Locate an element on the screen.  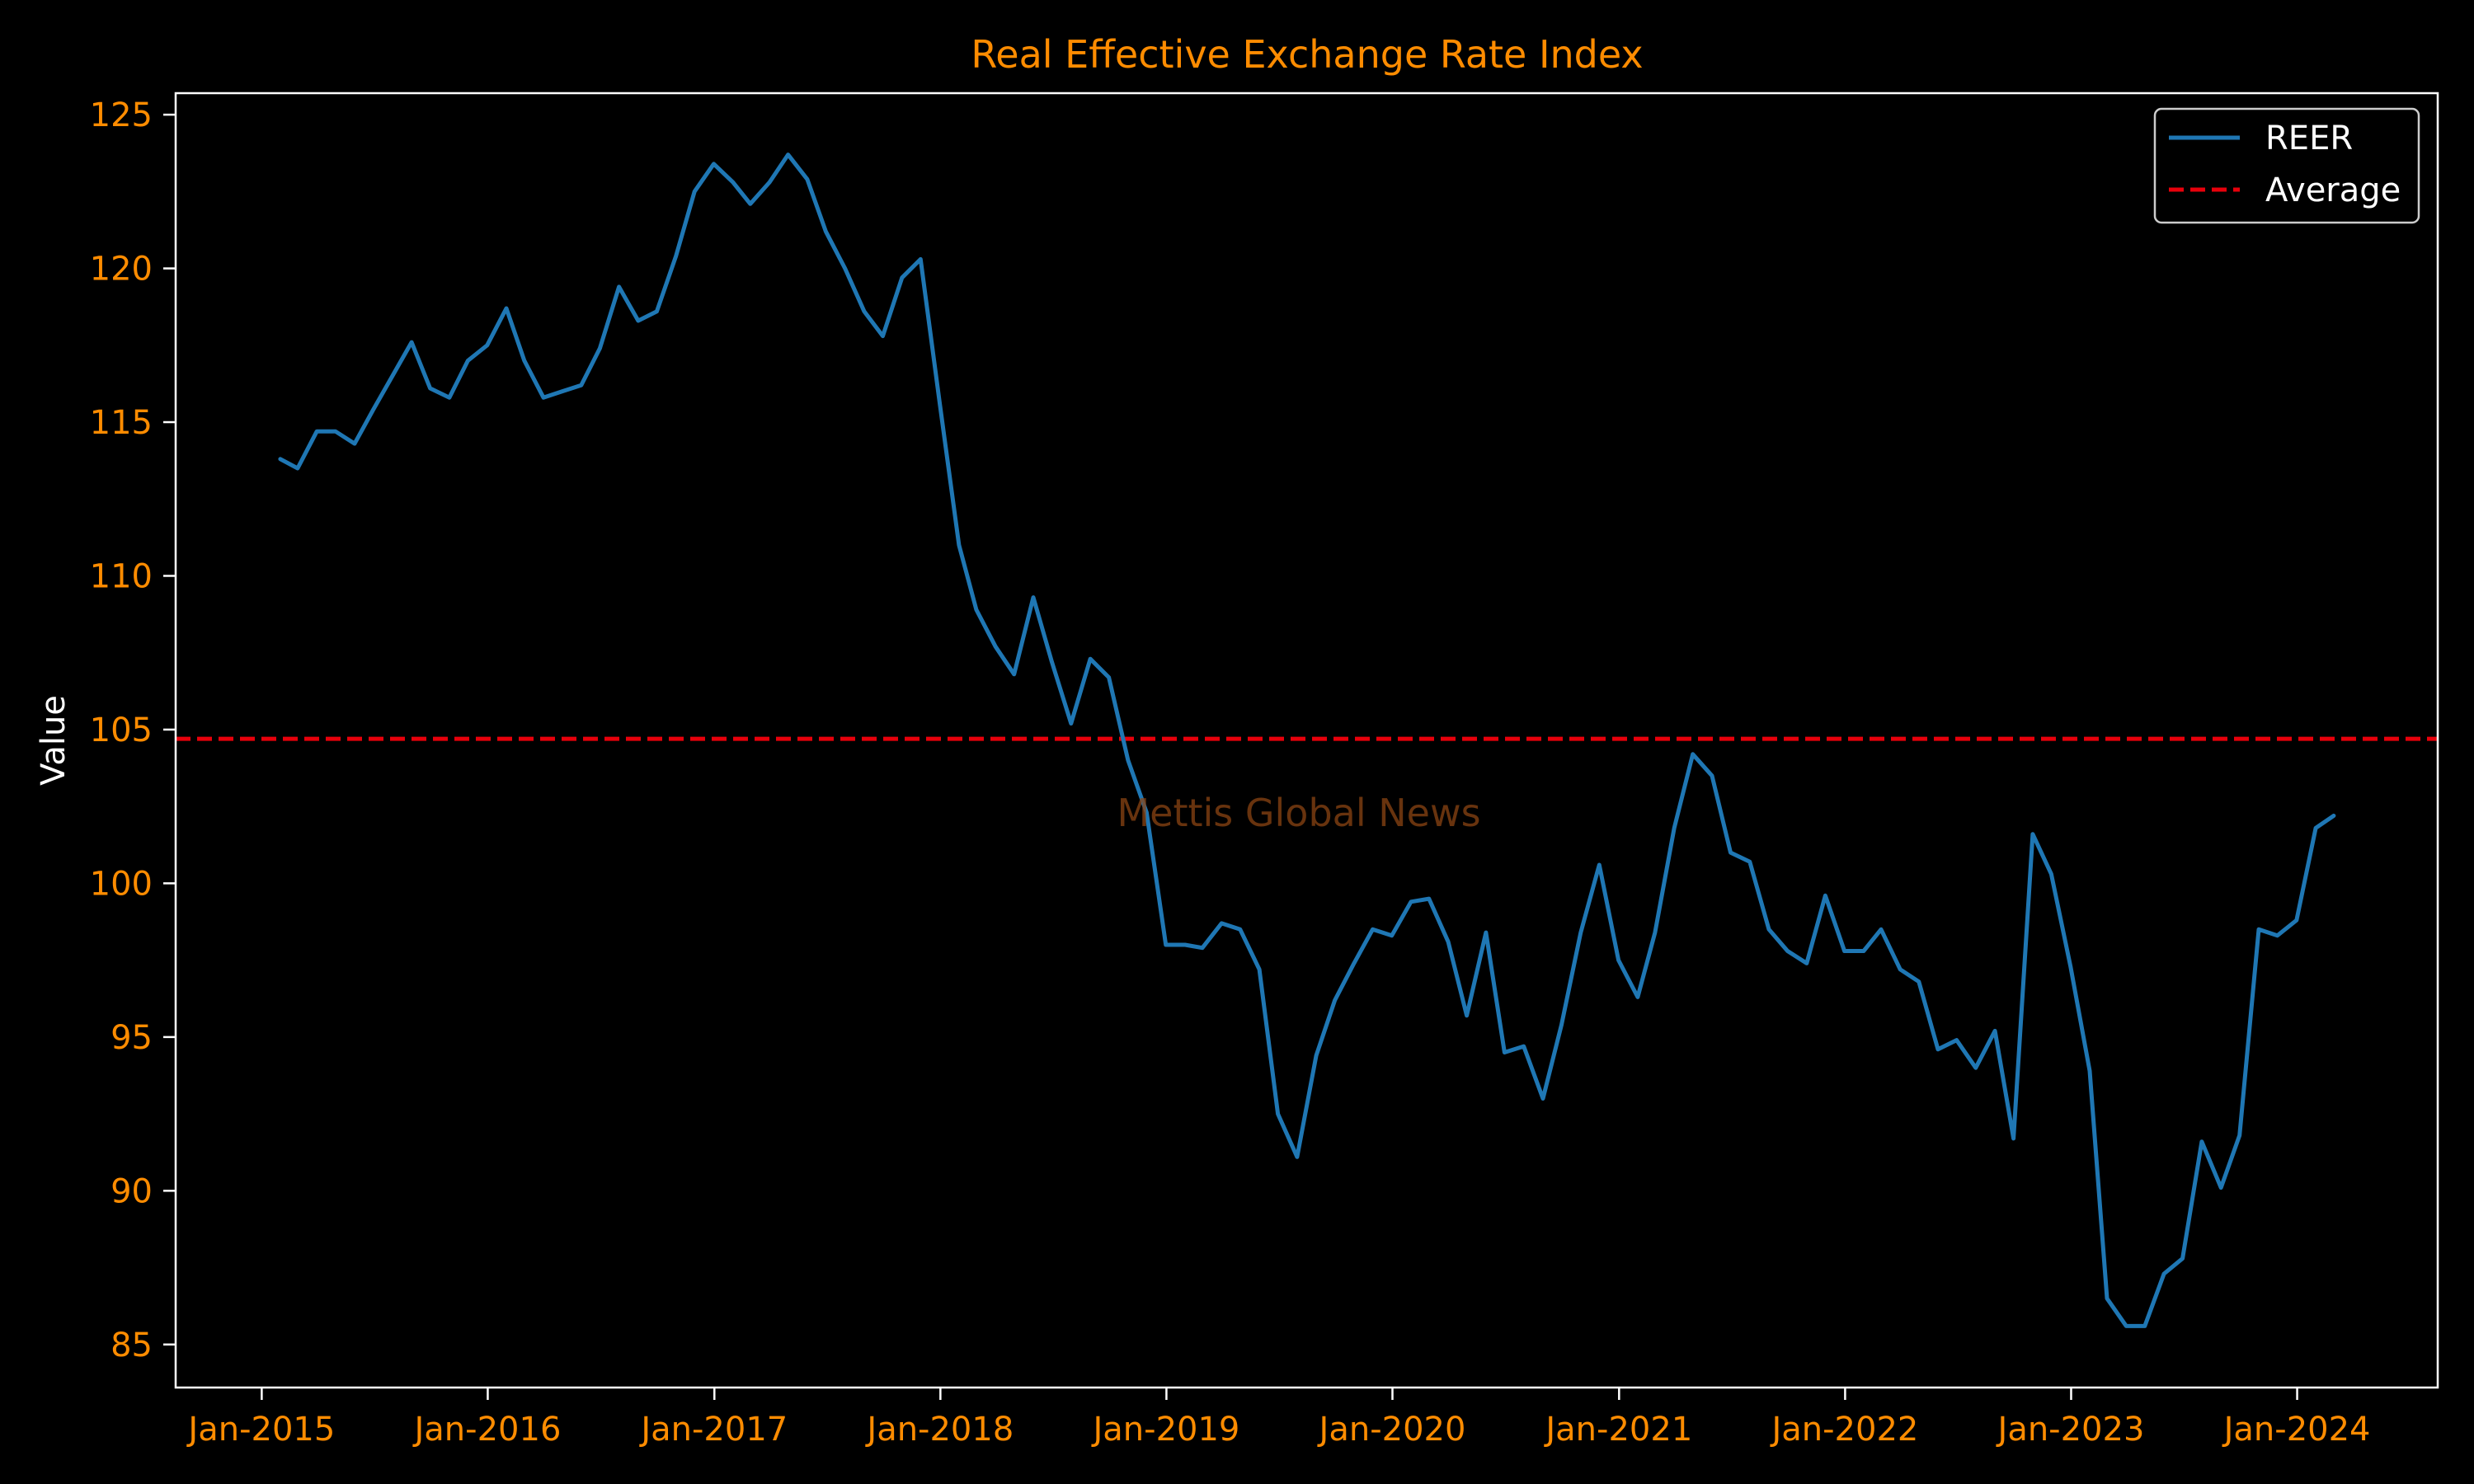
x-tick-label: Jan-2022 is located at coordinates (1843, 1430).